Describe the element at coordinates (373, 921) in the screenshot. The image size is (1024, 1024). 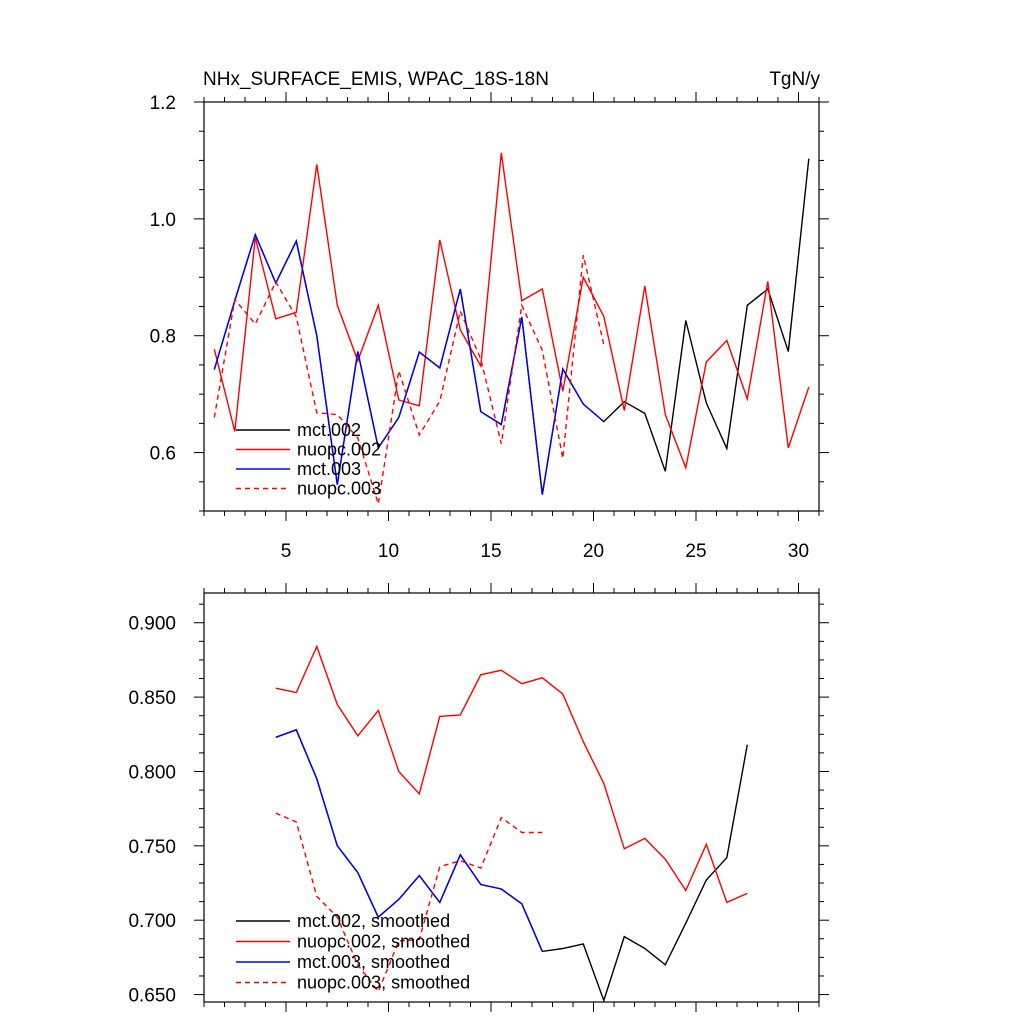
I see `legend-label: mct.002, smoothed` at that location.